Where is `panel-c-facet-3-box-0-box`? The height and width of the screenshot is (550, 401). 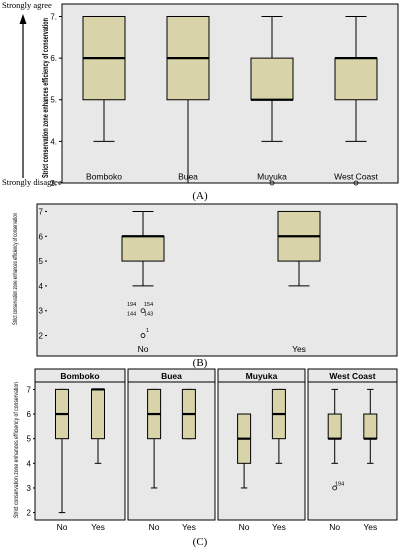 panel-c-facet-3-box-0-box is located at coordinates (334, 426).